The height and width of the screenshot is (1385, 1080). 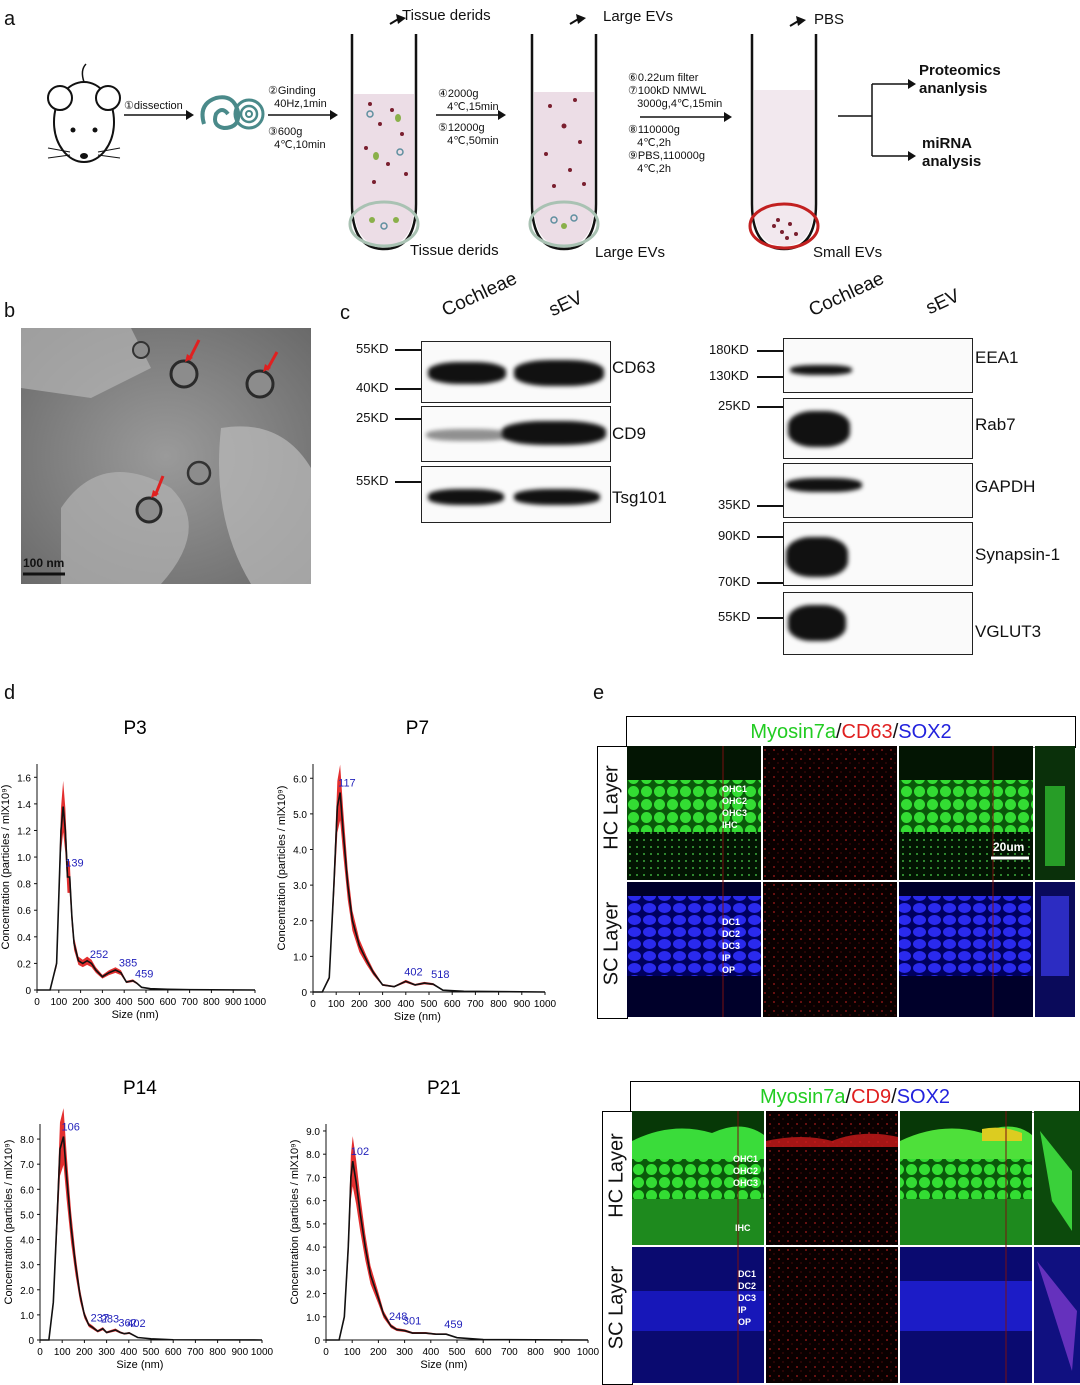 What do you see at coordinates (110, 1320) in the screenshot?
I see `peak-label: 283` at bounding box center [110, 1320].